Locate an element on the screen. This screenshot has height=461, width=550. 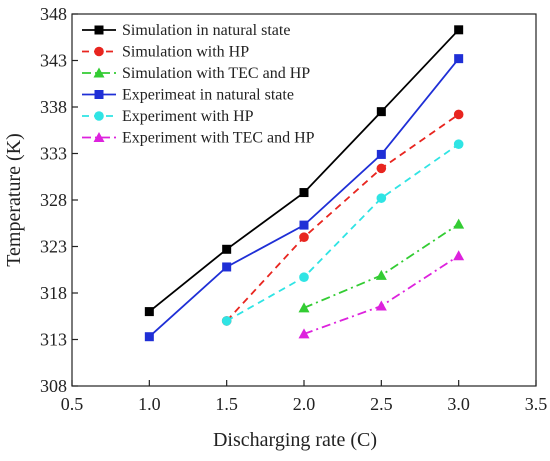
legend-entry: Simulation with HP is located at coordinates (165, 52).